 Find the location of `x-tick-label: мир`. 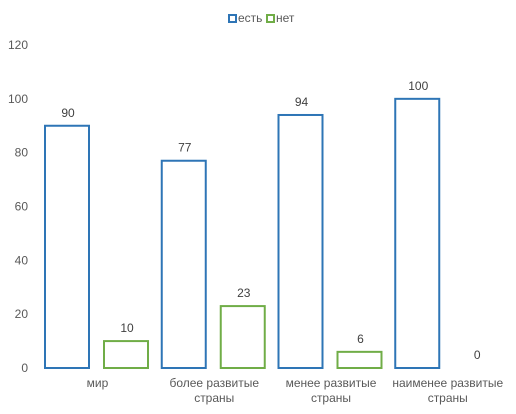

x-tick-label: мир is located at coordinates (98, 383).